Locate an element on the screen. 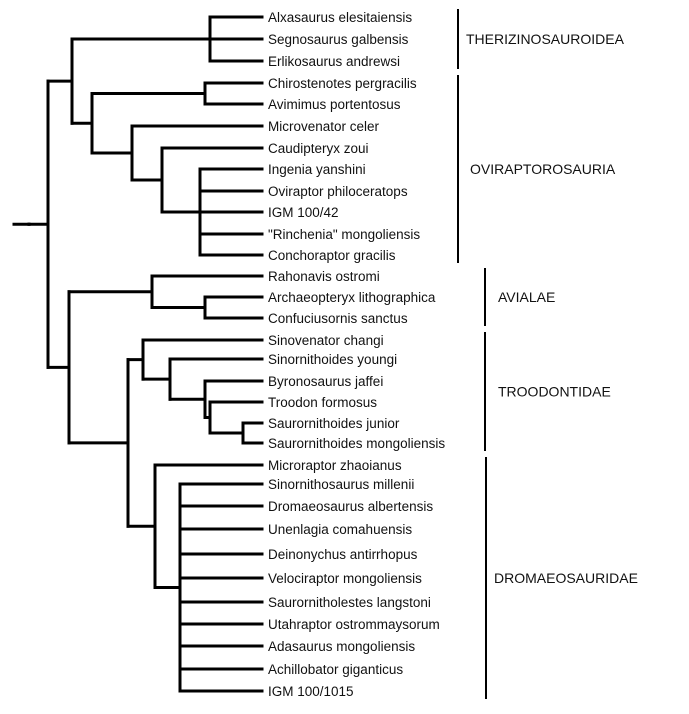  taxon-label: Microvenator celer is located at coordinates (324, 126).